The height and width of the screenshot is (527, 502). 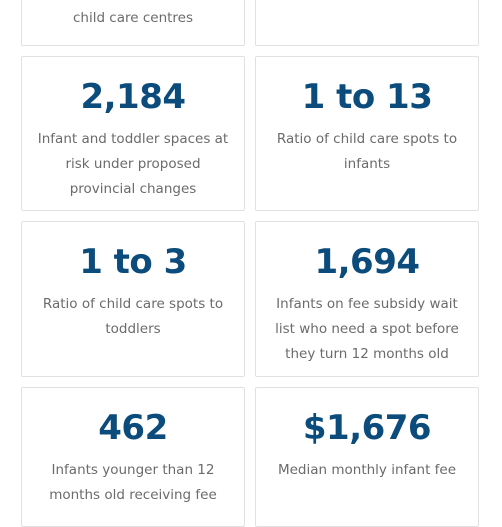 I want to click on stat-card-median-fee: $1,676 Median monthly infant fee, so click(x=367, y=457).